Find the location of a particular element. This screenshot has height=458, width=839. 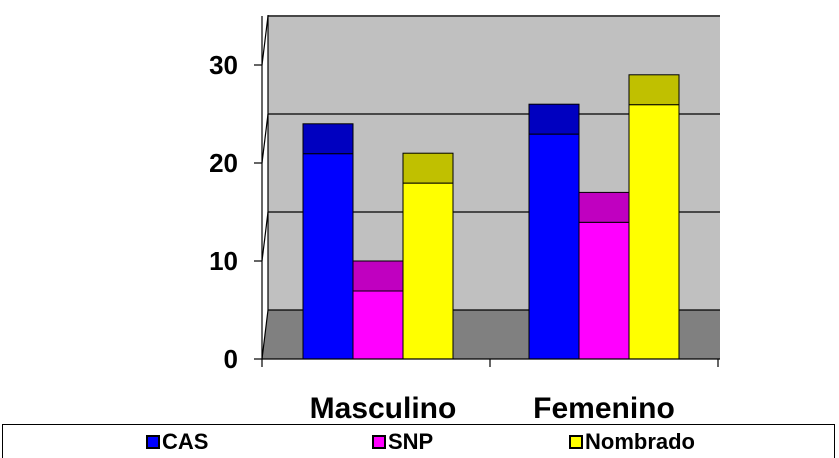

legend-label-nombrado: Nombrado is located at coordinates (640, 441).